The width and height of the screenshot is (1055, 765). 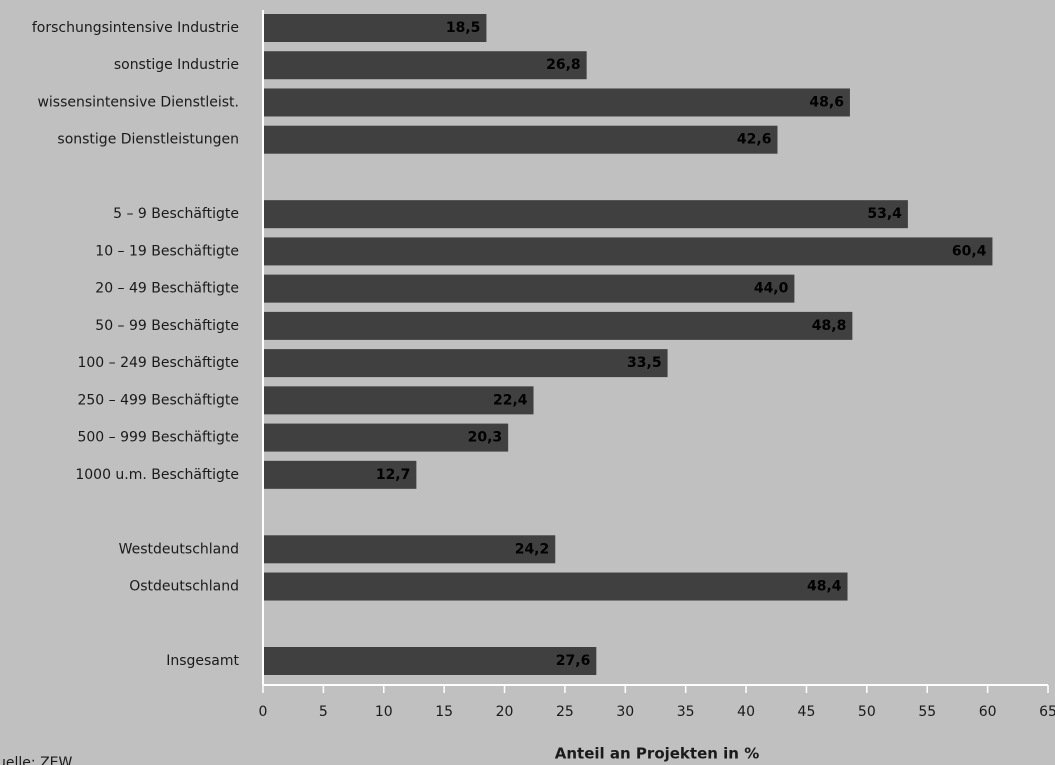 I want to click on value-label: 18,5, so click(x=463, y=28).